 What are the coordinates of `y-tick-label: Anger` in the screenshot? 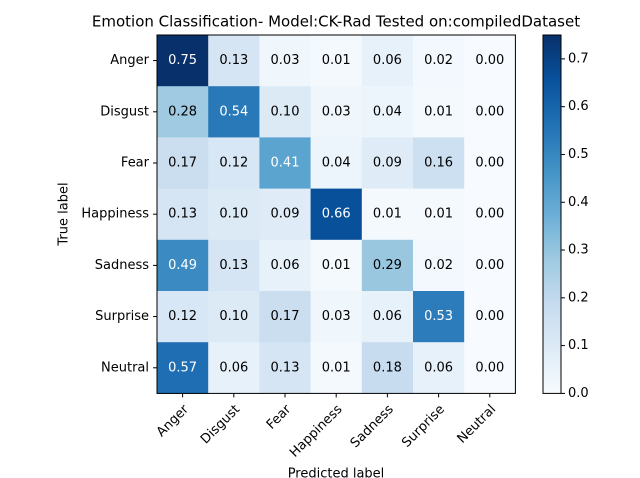 It's located at (129, 60).